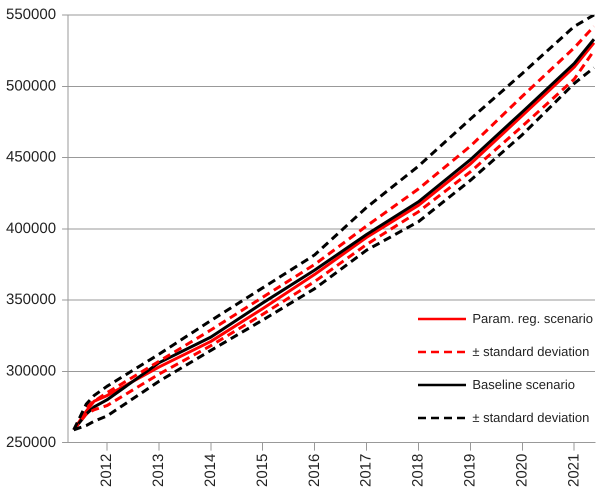  I want to click on x-tick-label: 2013, so click(159, 471).